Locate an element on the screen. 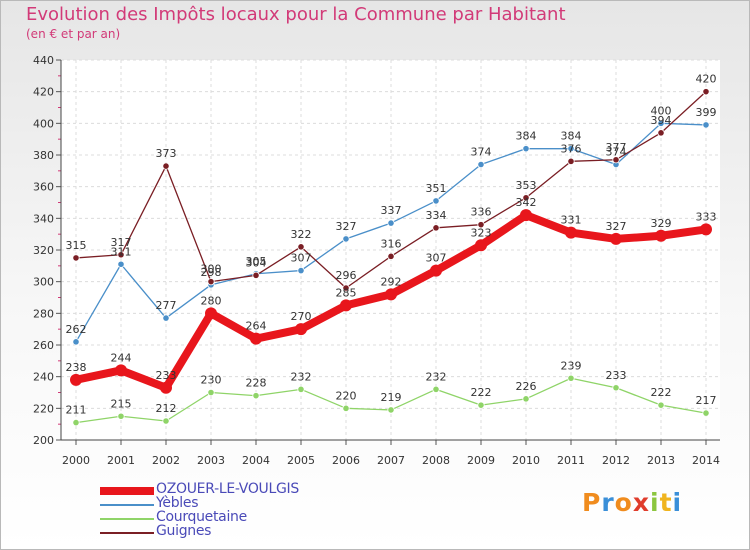  x-tick-label: 2002 is located at coordinates (166, 460).